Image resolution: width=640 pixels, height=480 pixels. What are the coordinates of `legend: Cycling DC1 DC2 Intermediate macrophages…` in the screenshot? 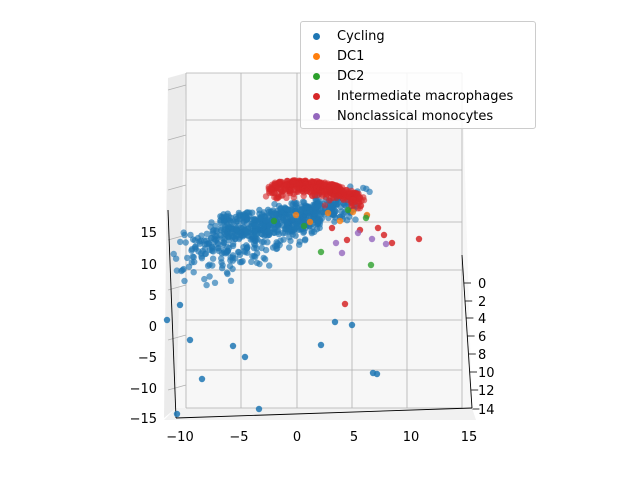 It's located at (418, 75).